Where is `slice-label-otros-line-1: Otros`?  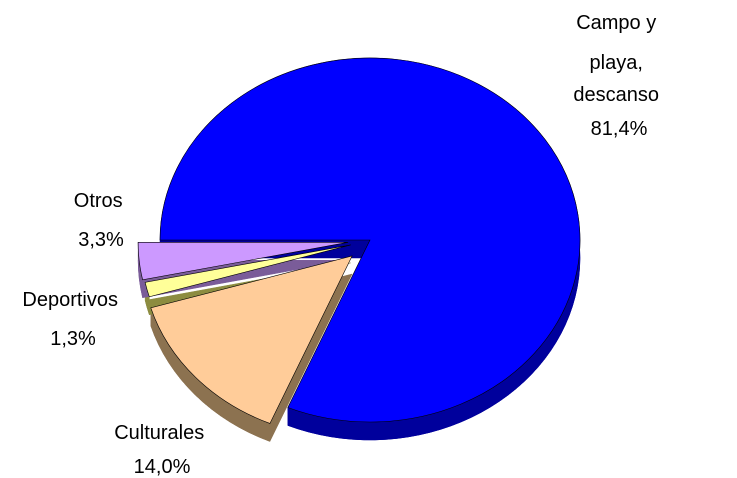 slice-label-otros-line-1: Otros is located at coordinates (98, 201).